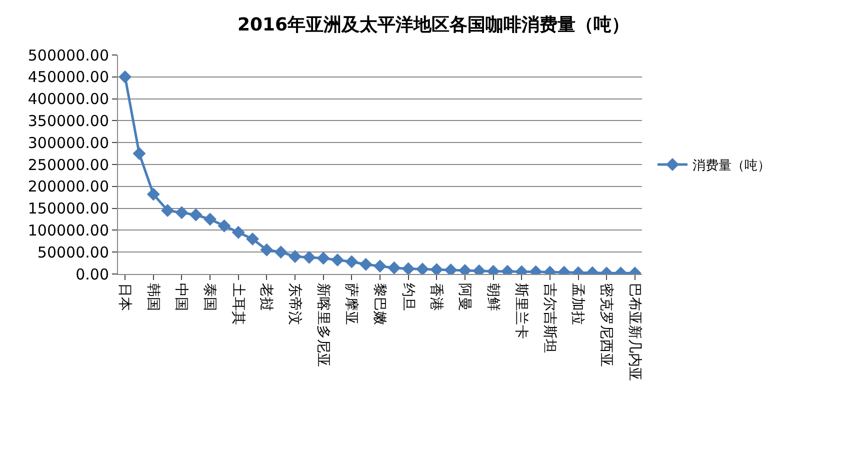  What do you see at coordinates (238, 303) in the screenshot?
I see `x-tick-label: 土耳其` at bounding box center [238, 303].